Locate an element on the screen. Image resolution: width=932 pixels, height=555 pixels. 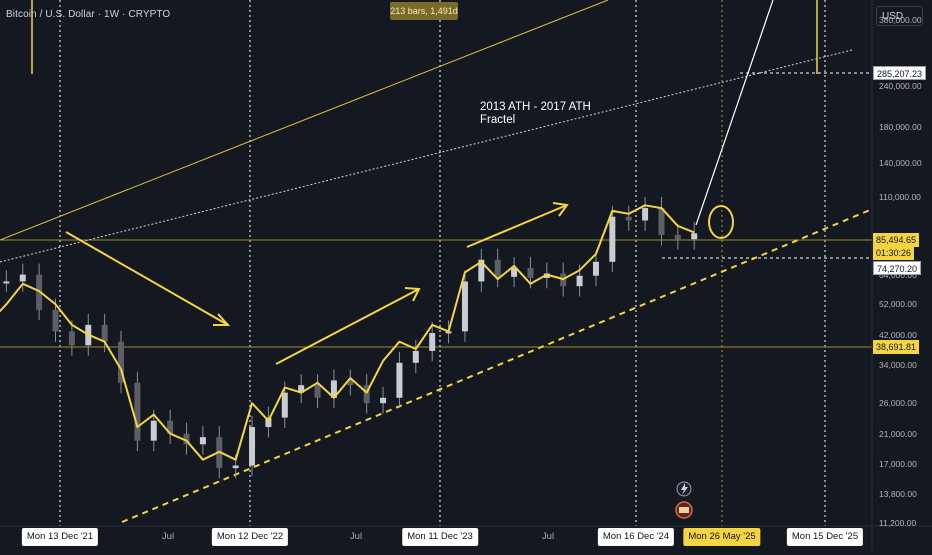
price-tag-lower: 74,270.20 is located at coordinates (897, 268).